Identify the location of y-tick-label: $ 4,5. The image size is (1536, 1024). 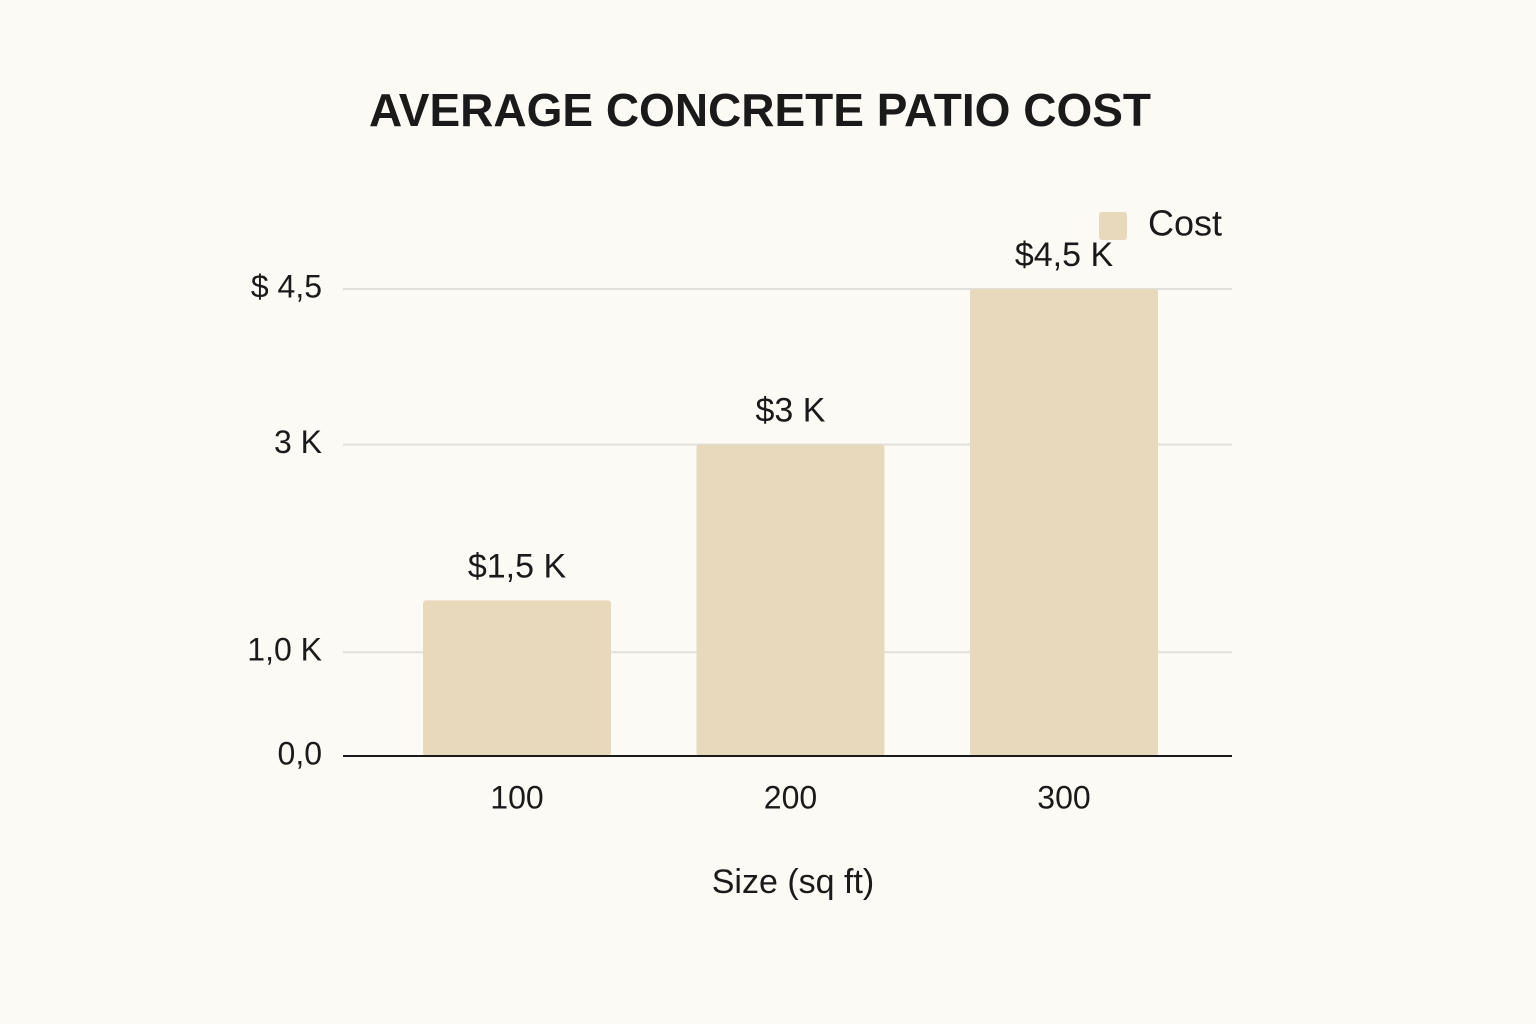
(286, 286).